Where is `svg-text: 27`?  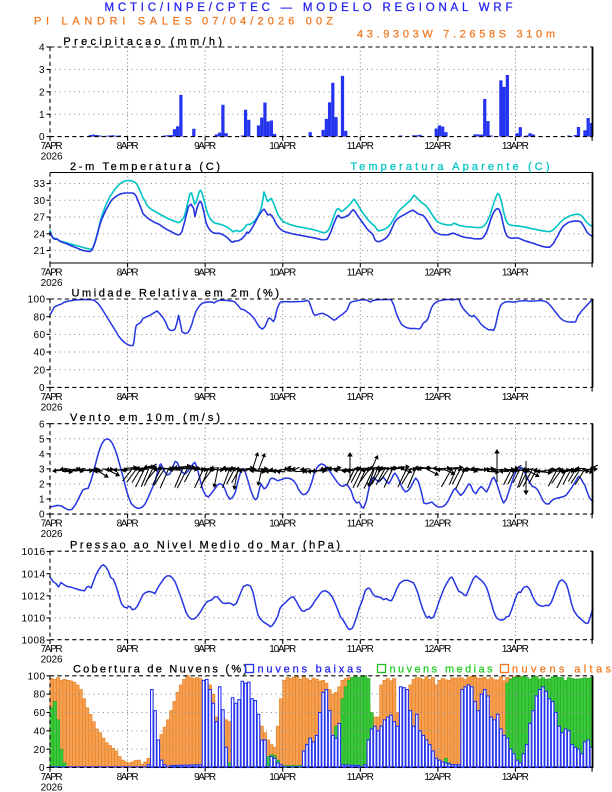
svg-text: 27 is located at coordinates (40, 218).